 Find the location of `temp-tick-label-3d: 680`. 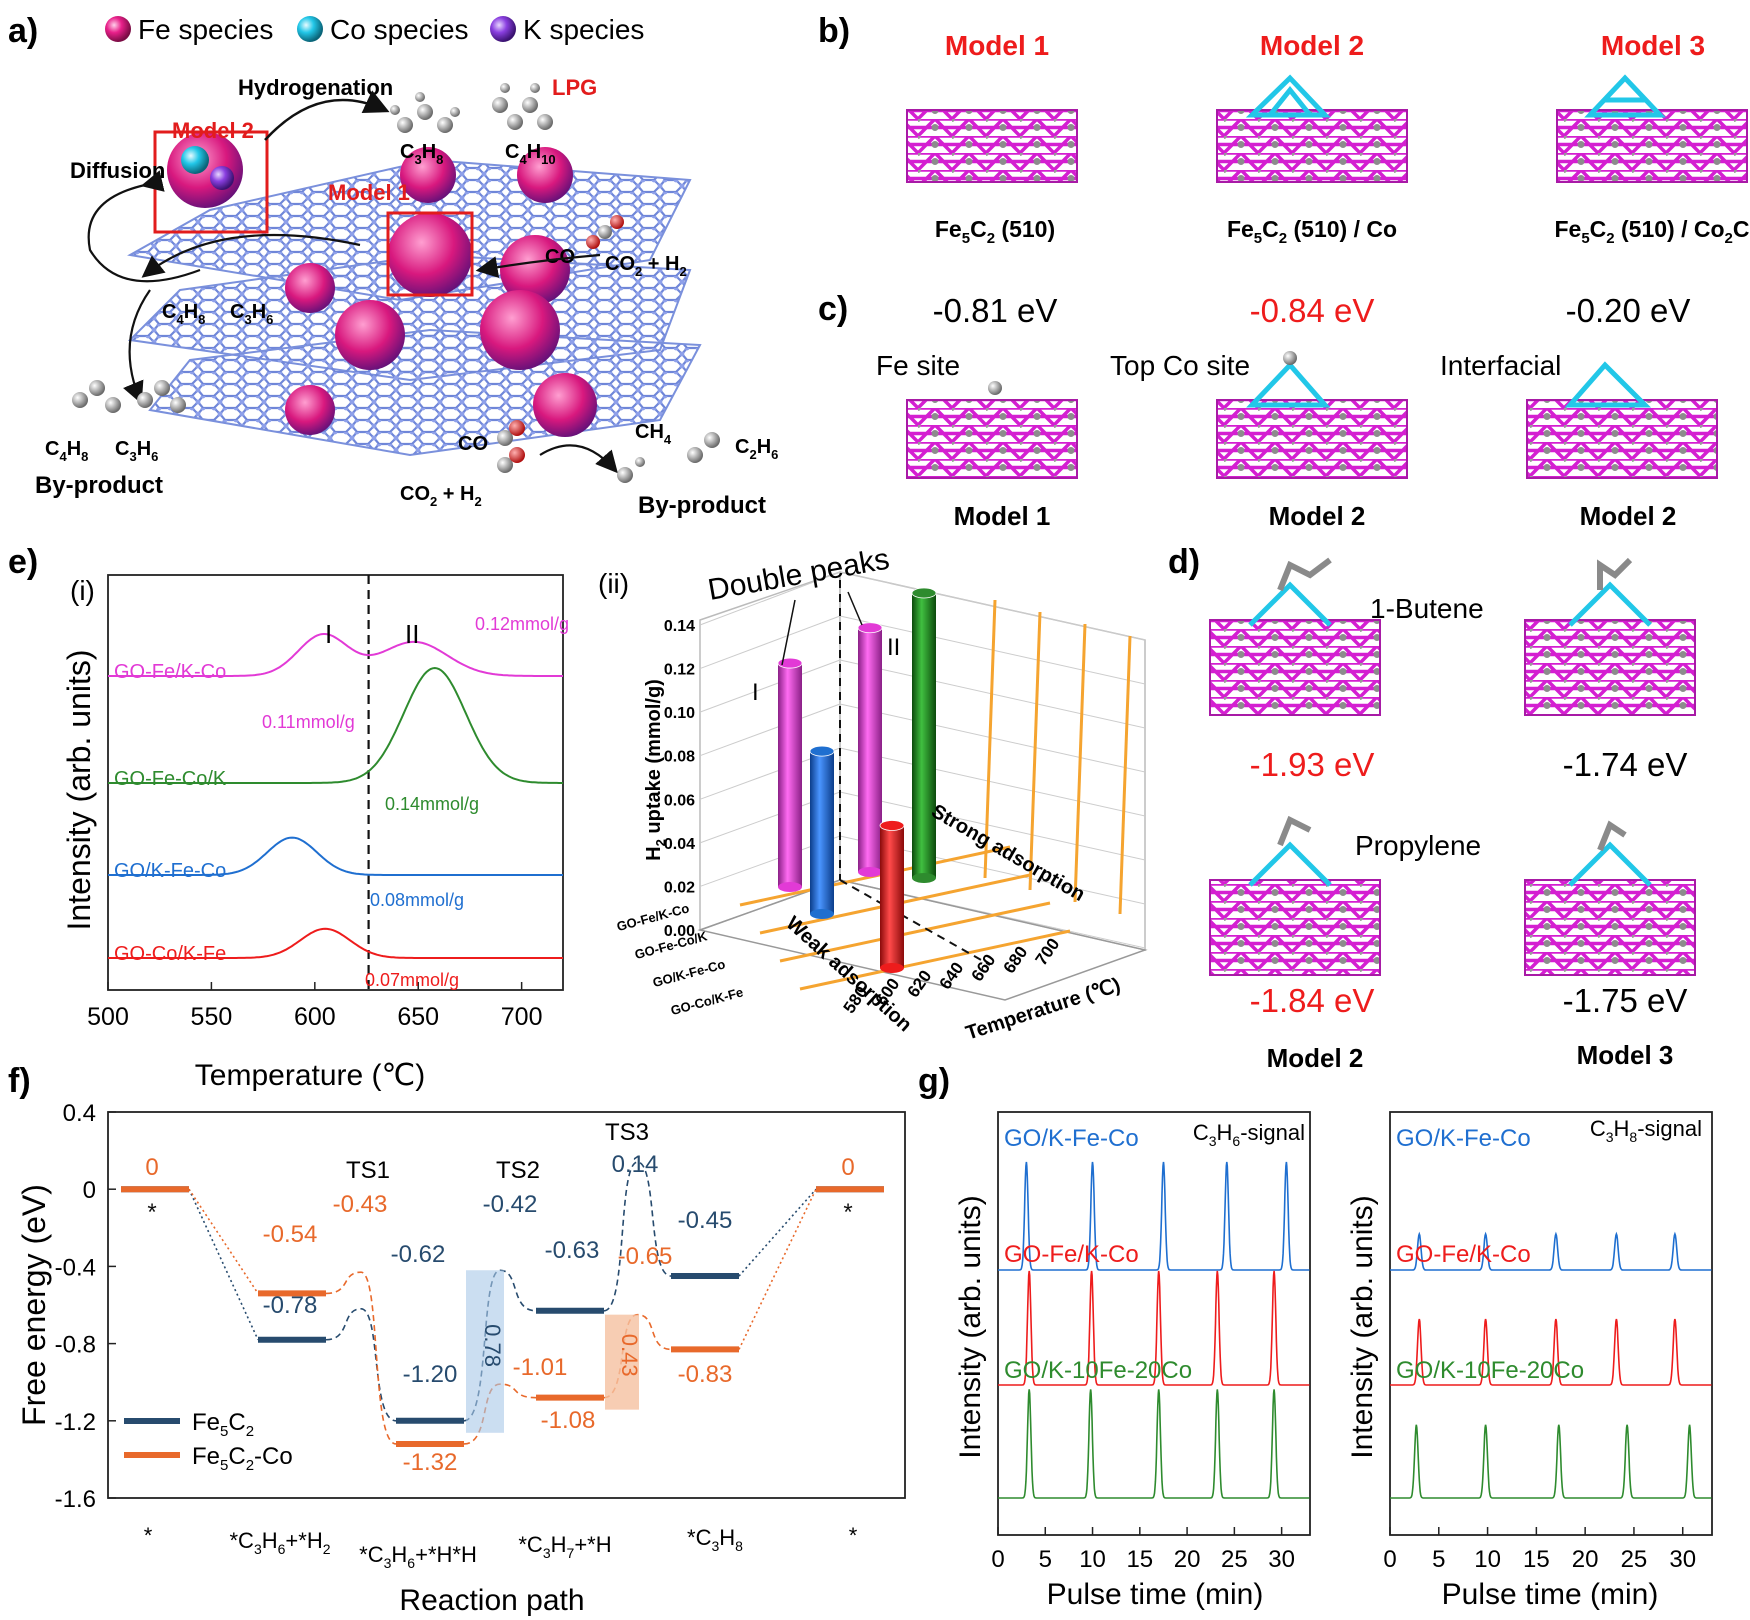

temp-tick-label-3d: 680 is located at coordinates (1016, 960).